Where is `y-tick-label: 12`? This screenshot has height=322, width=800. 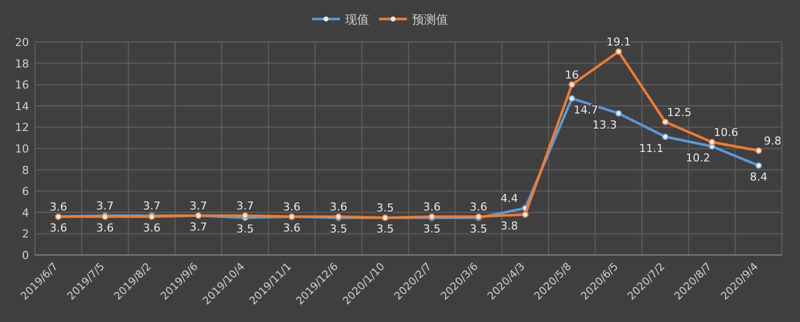 y-tick-label: 12 is located at coordinates (22, 127).